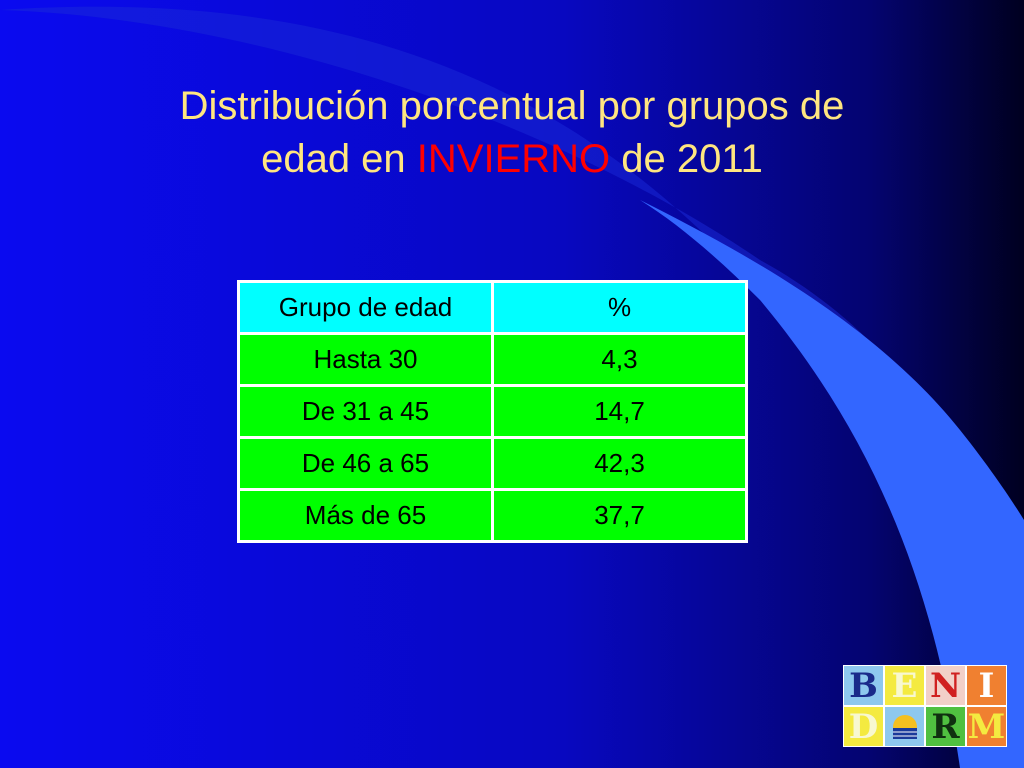  I want to click on cell: Más de 65, so click(365, 515).